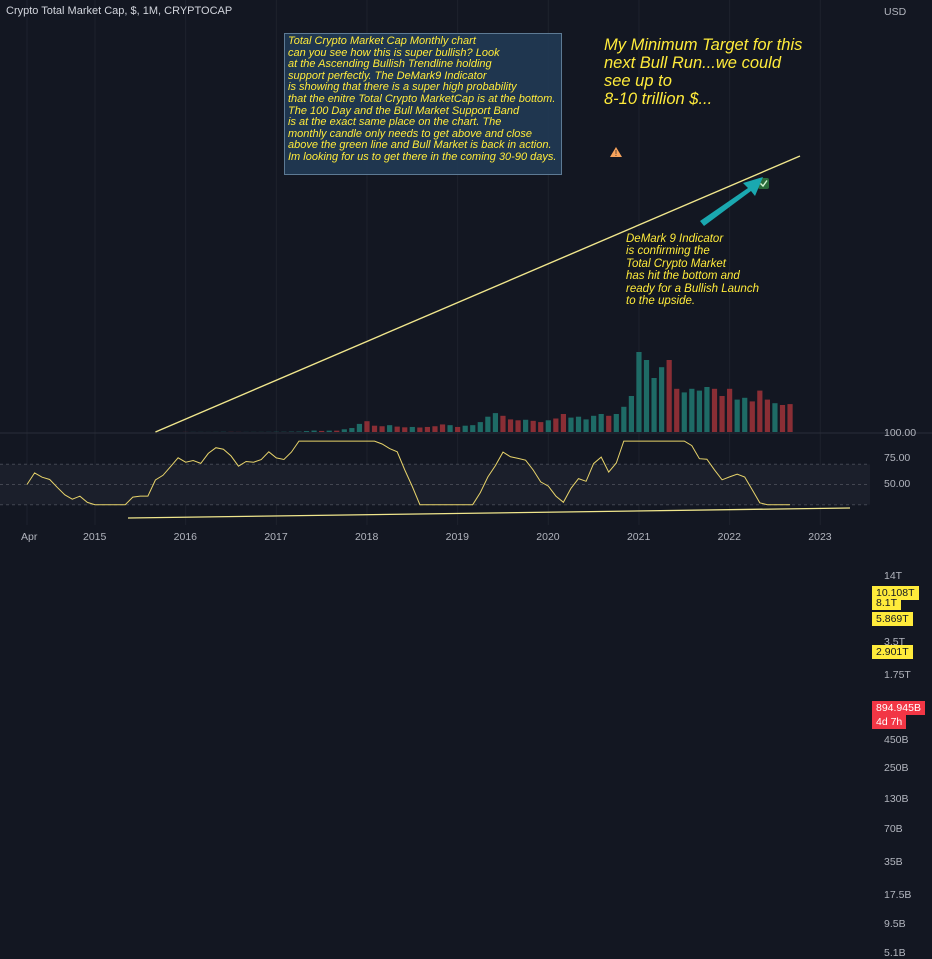 This screenshot has height=959, width=932. I want to click on currency-label: USD, so click(895, 12).